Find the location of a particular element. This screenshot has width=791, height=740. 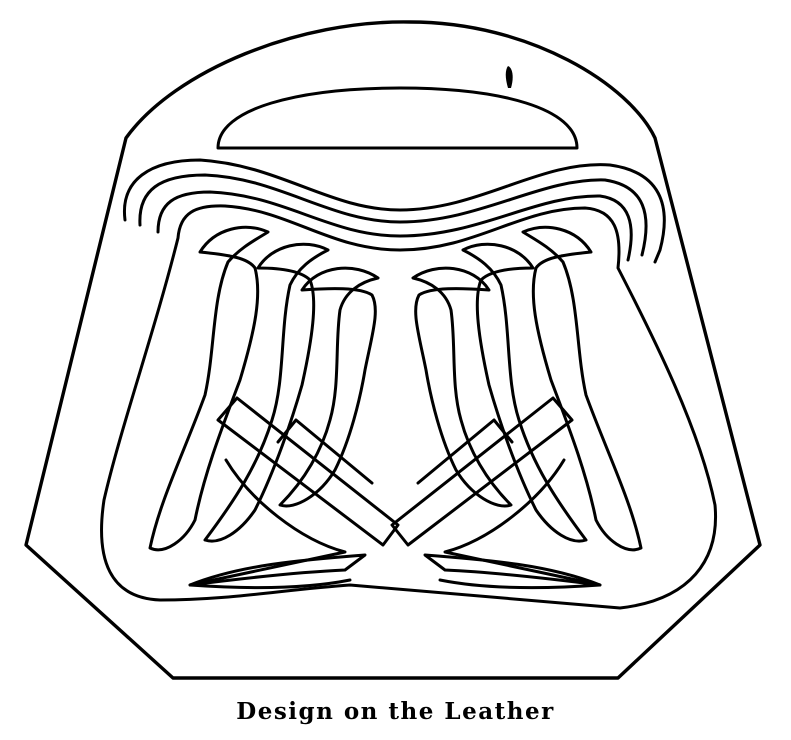

handle-slot is located at coordinates (397, 118).